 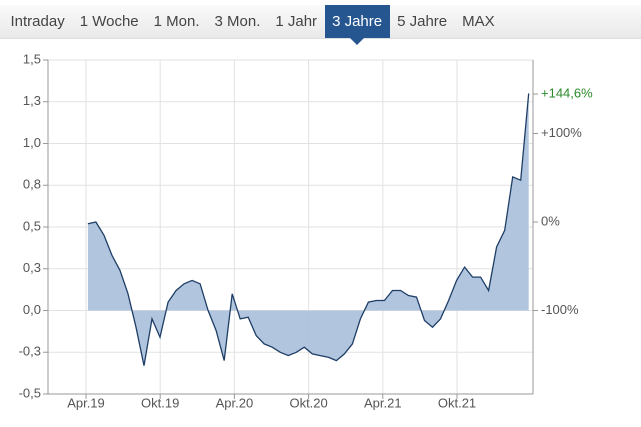 What do you see at coordinates (383, 402) in the screenshot?
I see `x-tick-label: Apr.21` at bounding box center [383, 402].